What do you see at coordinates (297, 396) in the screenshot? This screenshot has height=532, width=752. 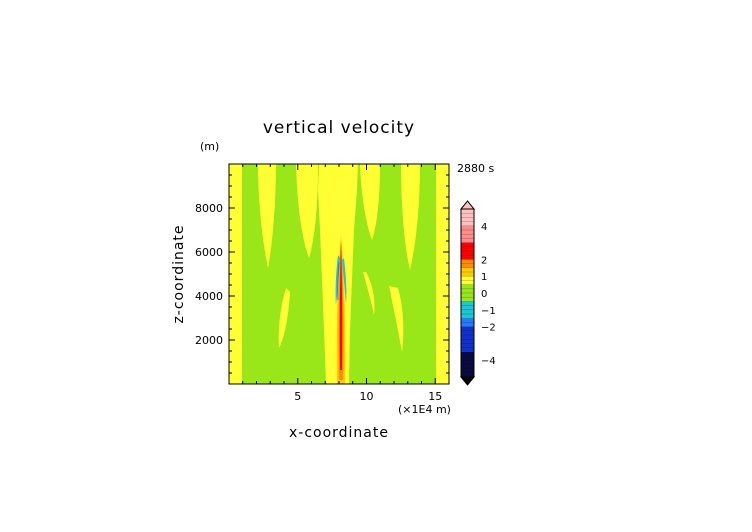 I see `x-tick-label: 5` at bounding box center [297, 396].